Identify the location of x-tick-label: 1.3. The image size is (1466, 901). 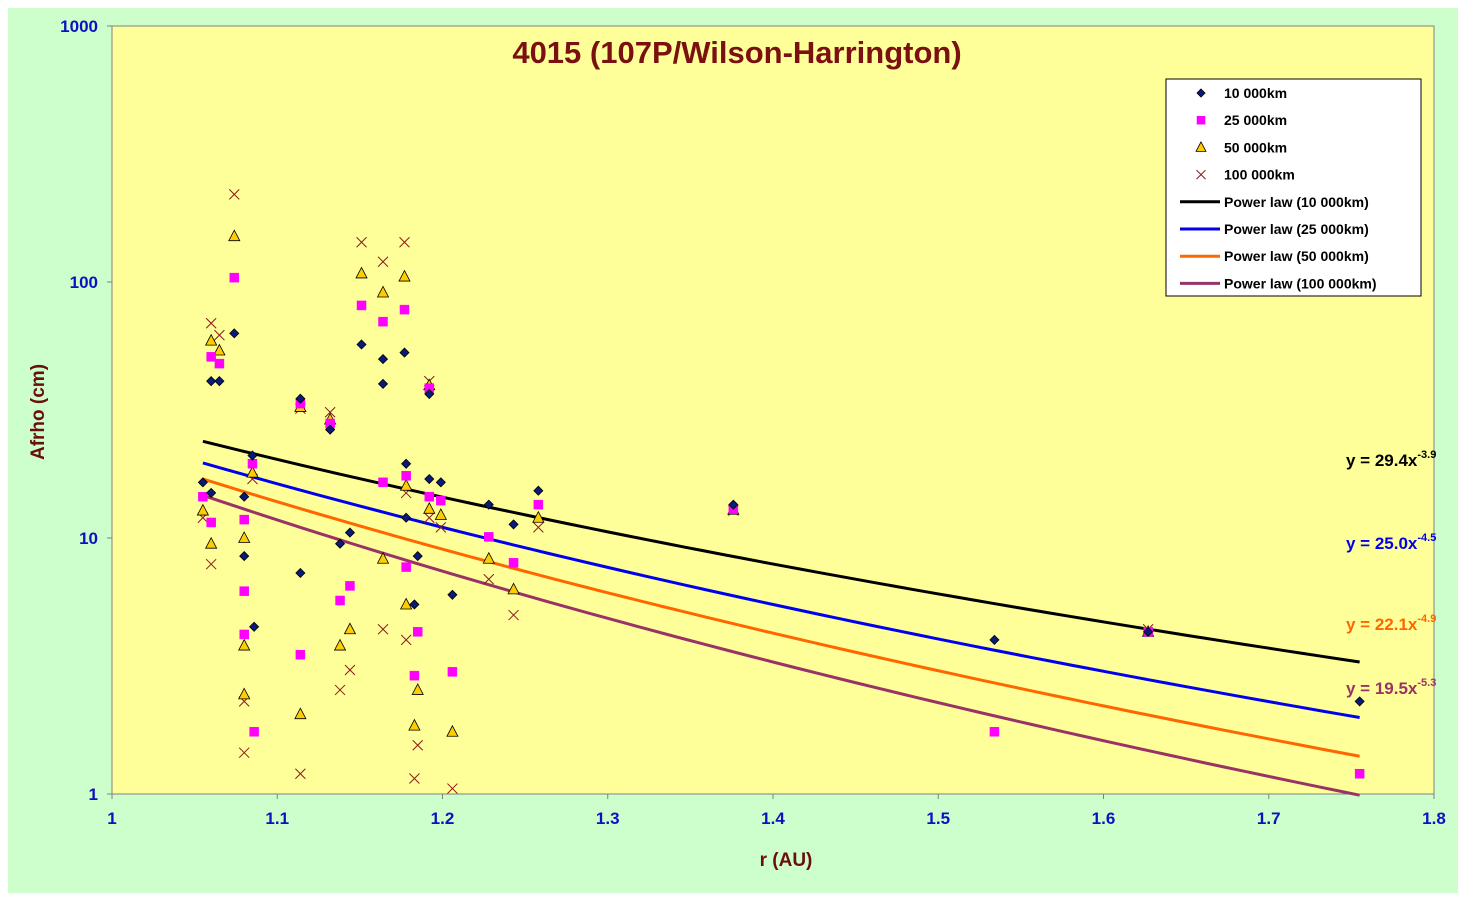
(608, 818).